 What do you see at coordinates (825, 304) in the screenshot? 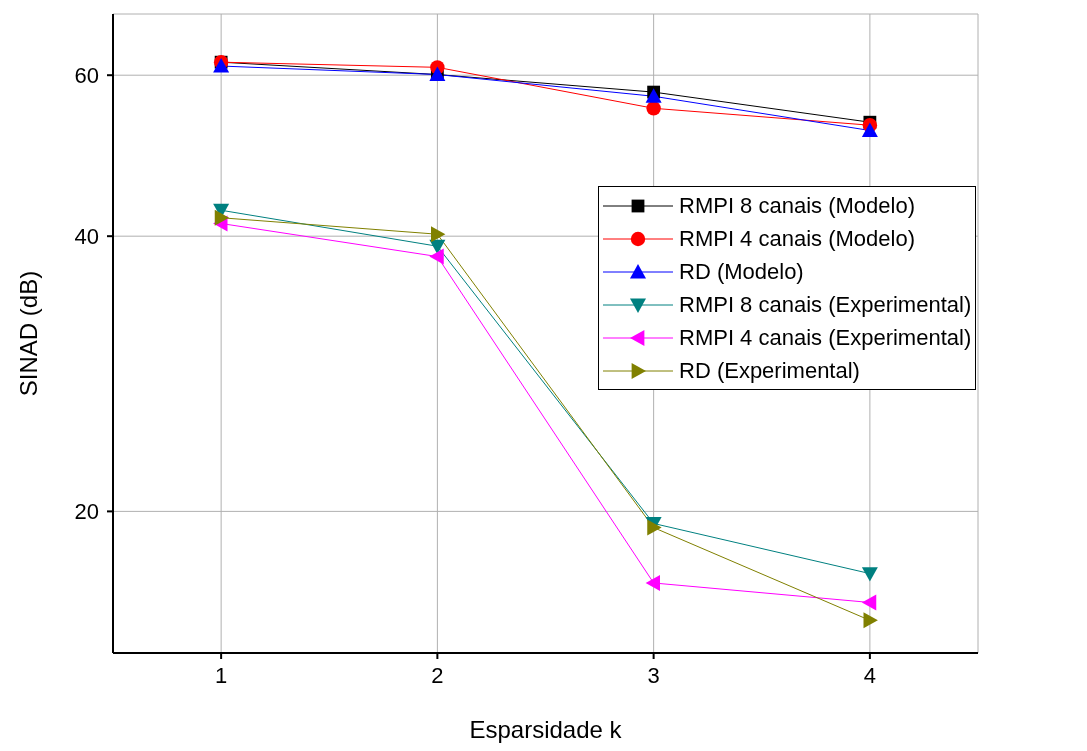
I see `legend-label: RMPI 8 canais (Experimental)` at bounding box center [825, 304].